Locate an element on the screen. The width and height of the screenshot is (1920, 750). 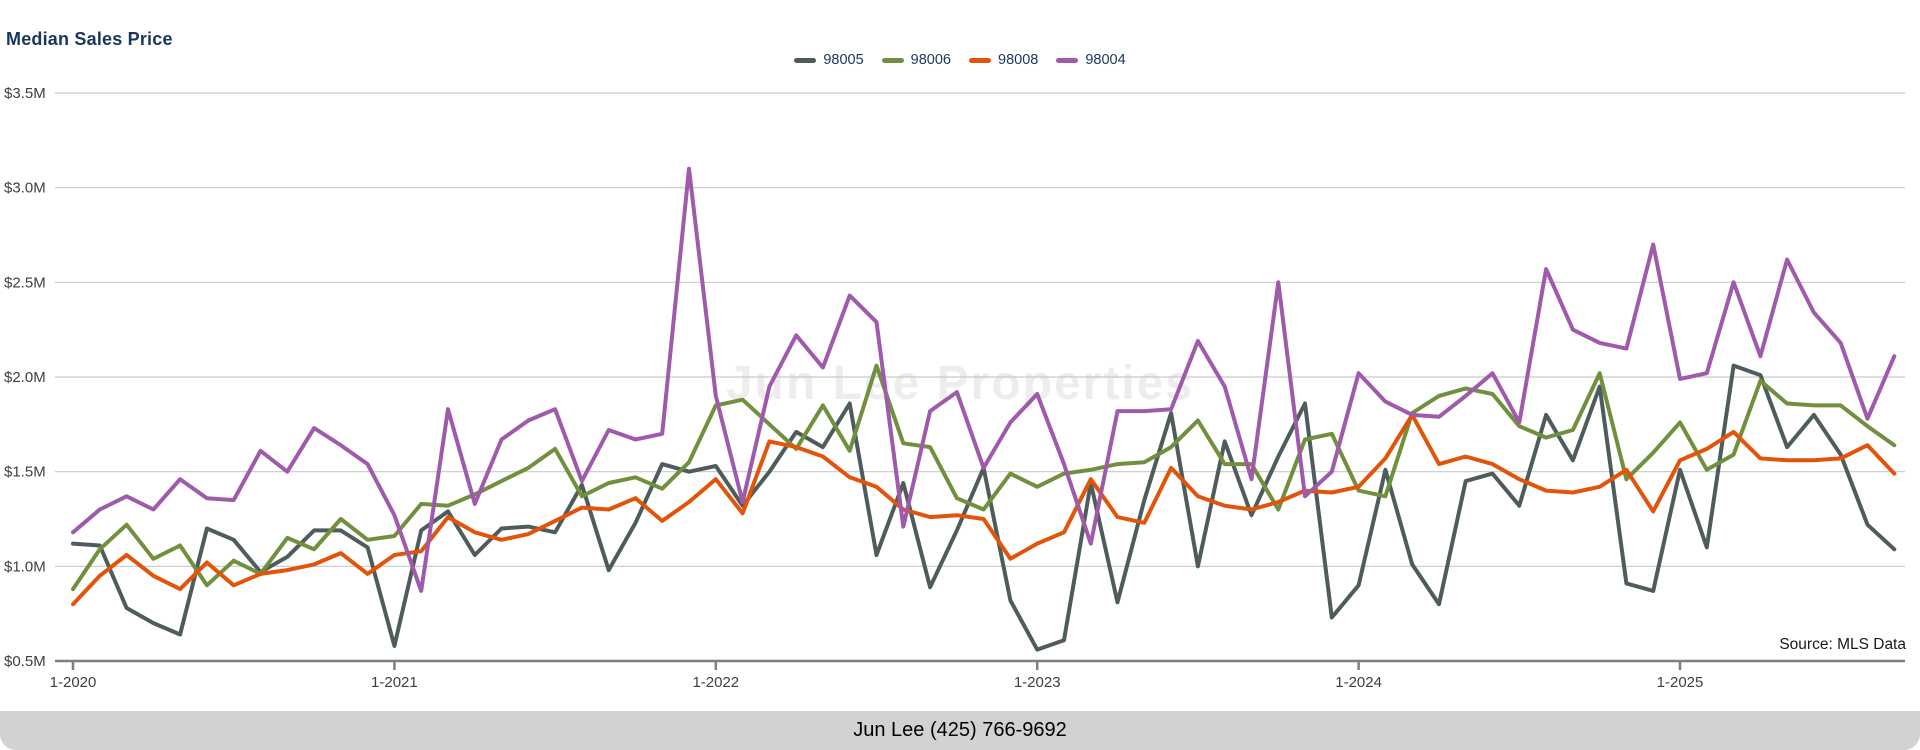
legend-item-98004: 98004 is located at coordinates (1091, 60).